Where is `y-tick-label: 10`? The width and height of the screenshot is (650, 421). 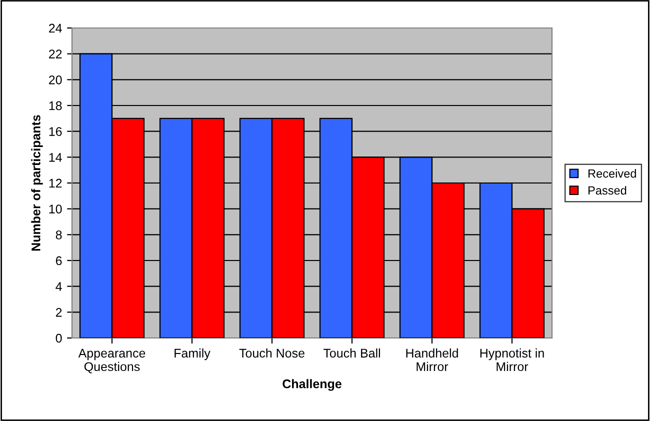 y-tick-label: 10 is located at coordinates (55, 209).